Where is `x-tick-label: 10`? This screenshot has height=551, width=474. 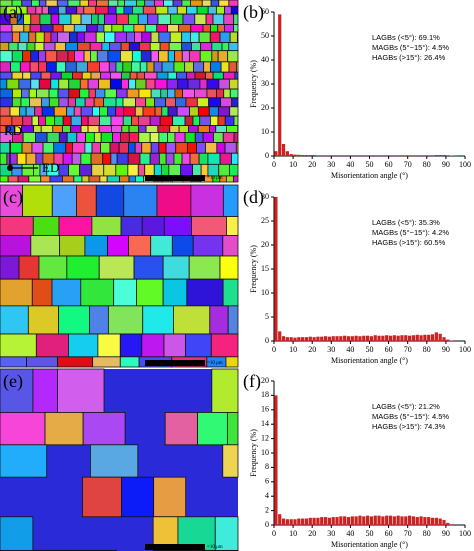
x-tick-label: 10 is located at coordinates (293, 349).